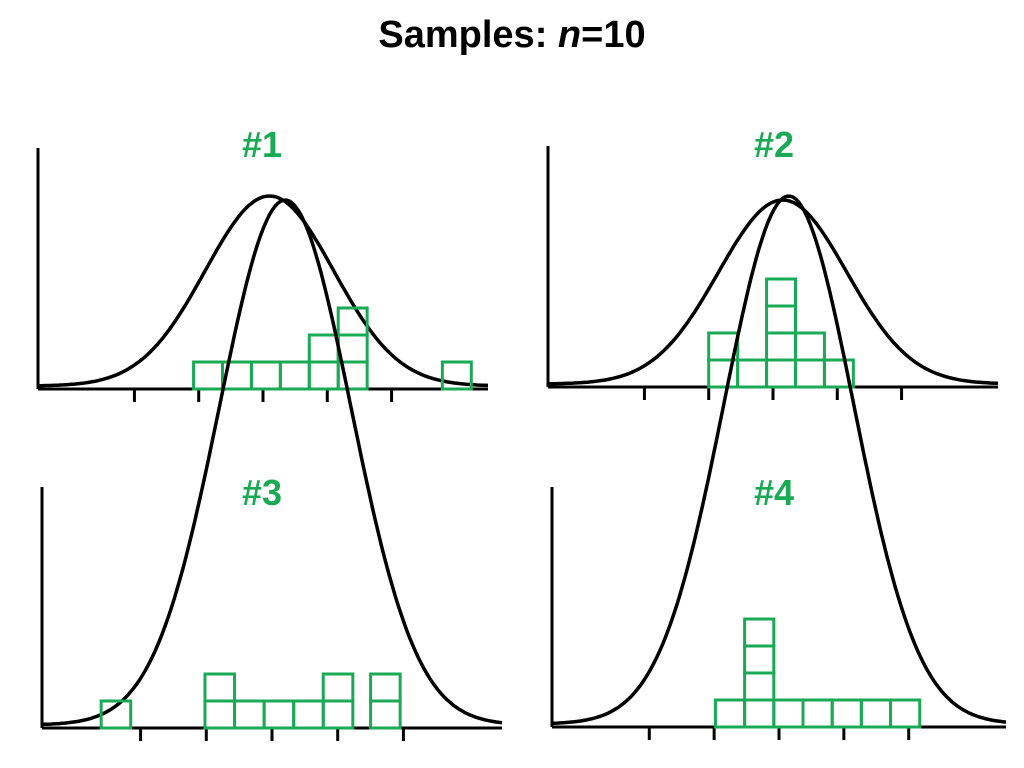 This screenshot has width=1024, height=768. I want to click on panel-title: #4, so click(774, 492).